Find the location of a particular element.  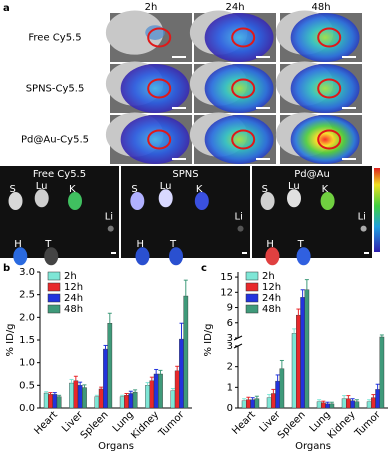

y-tick-label: 1 is located at coordinates (230, 387).